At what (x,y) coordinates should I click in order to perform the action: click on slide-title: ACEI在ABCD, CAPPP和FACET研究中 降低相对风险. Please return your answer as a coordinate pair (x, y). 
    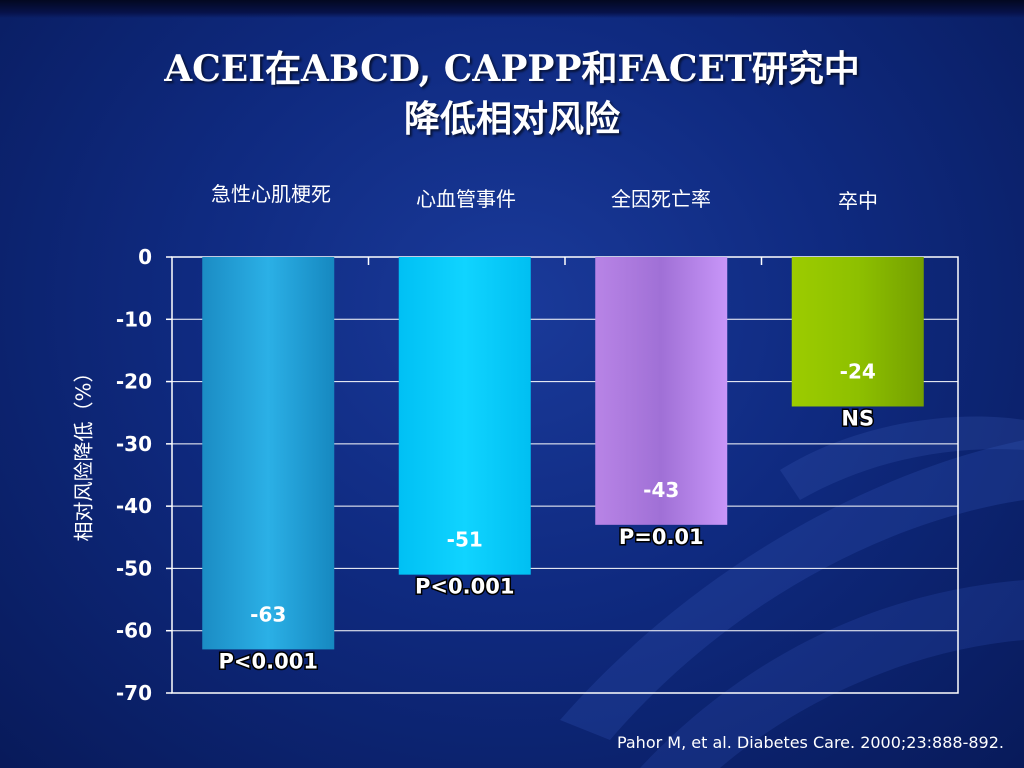
    Looking at the image, I should click on (512, 94).